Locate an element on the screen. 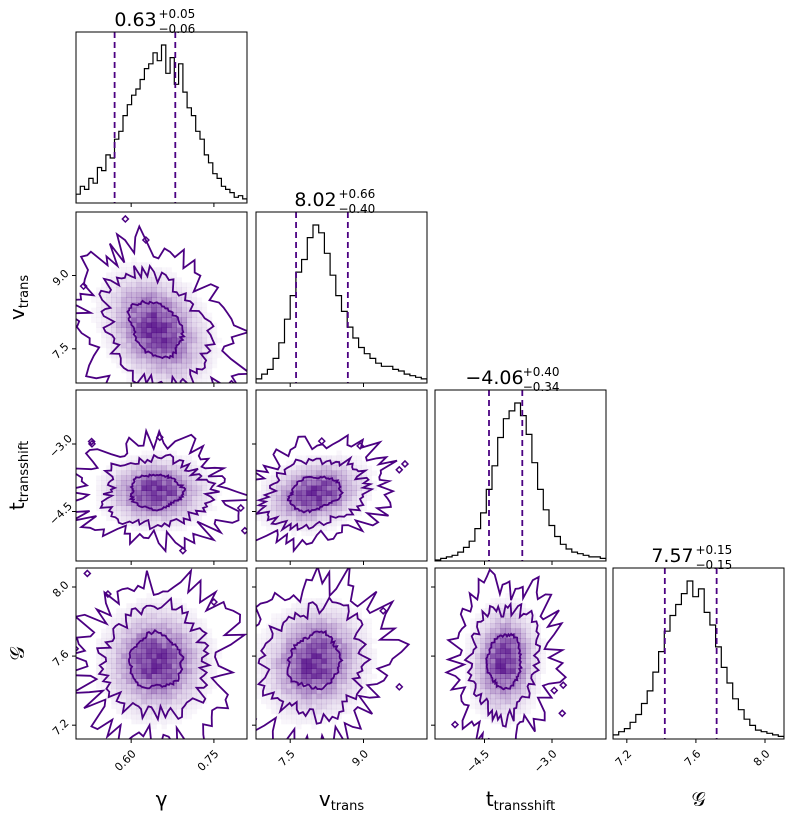 The width and height of the screenshot is (793, 817). title-minus-t_transshift: −0.34 is located at coordinates (541, 387).